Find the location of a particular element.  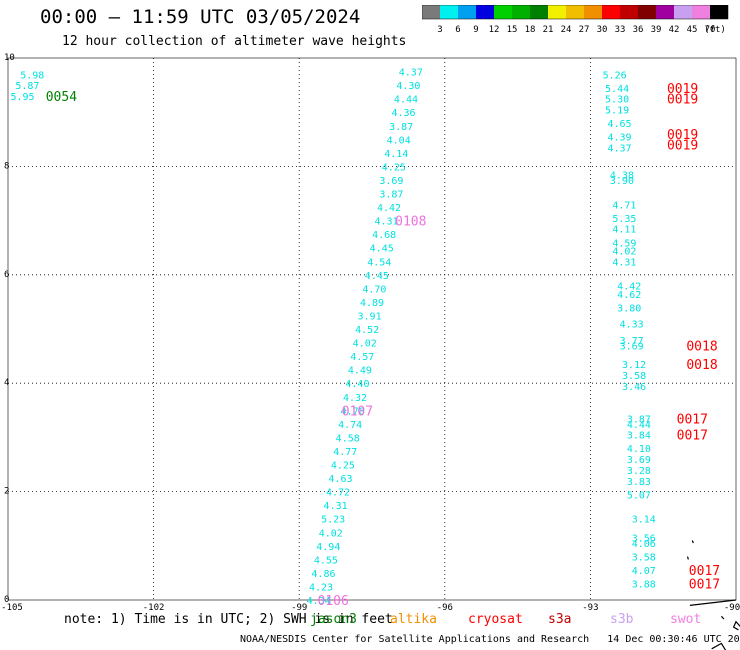

wave-height-value: 4.04 is located at coordinates (399, 140).